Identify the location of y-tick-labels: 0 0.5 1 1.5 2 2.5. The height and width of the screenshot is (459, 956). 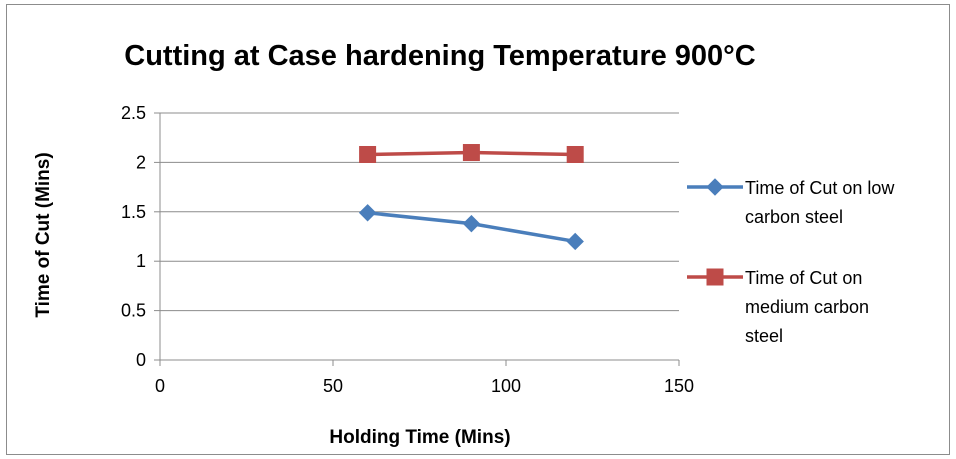
(133, 236).